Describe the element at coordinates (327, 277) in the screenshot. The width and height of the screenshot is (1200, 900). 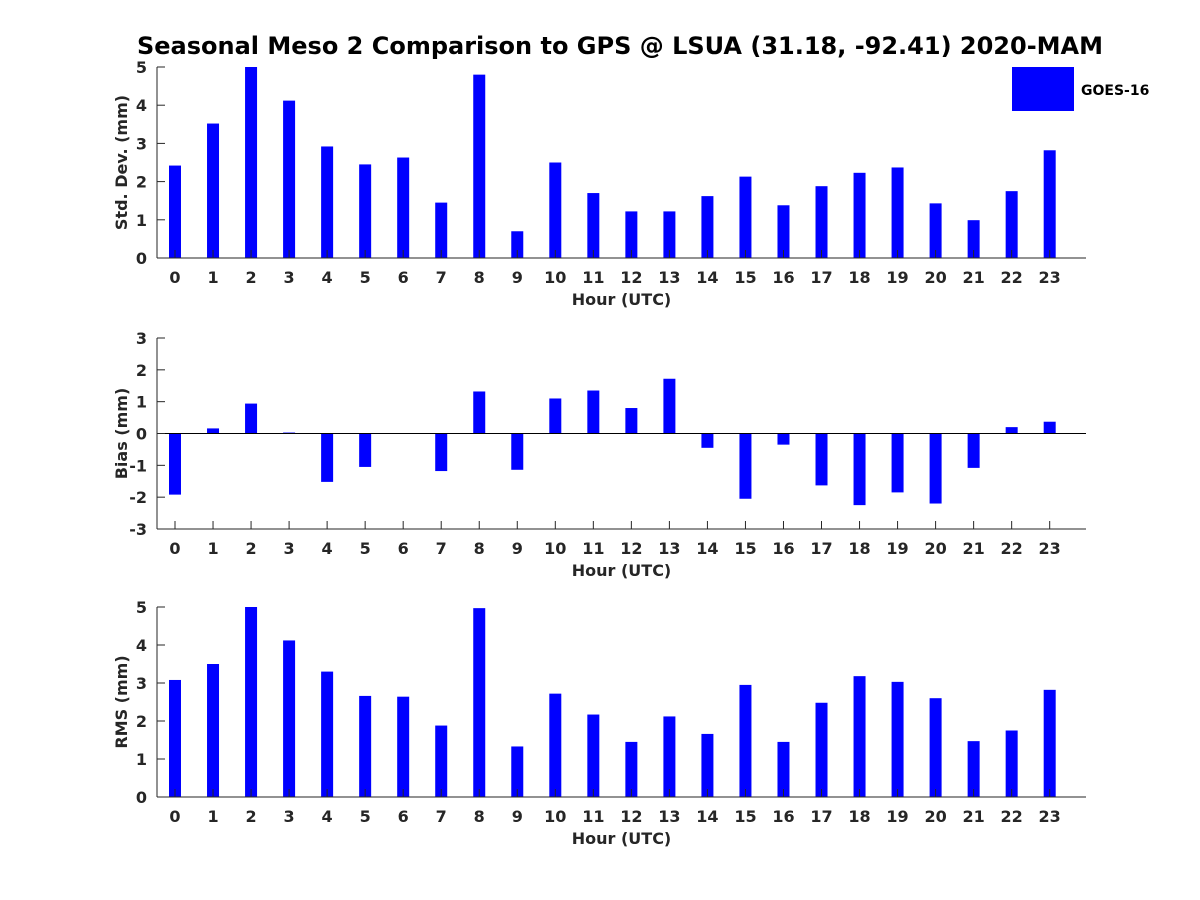
I see `std-dev-x-tick-label: 4` at that location.